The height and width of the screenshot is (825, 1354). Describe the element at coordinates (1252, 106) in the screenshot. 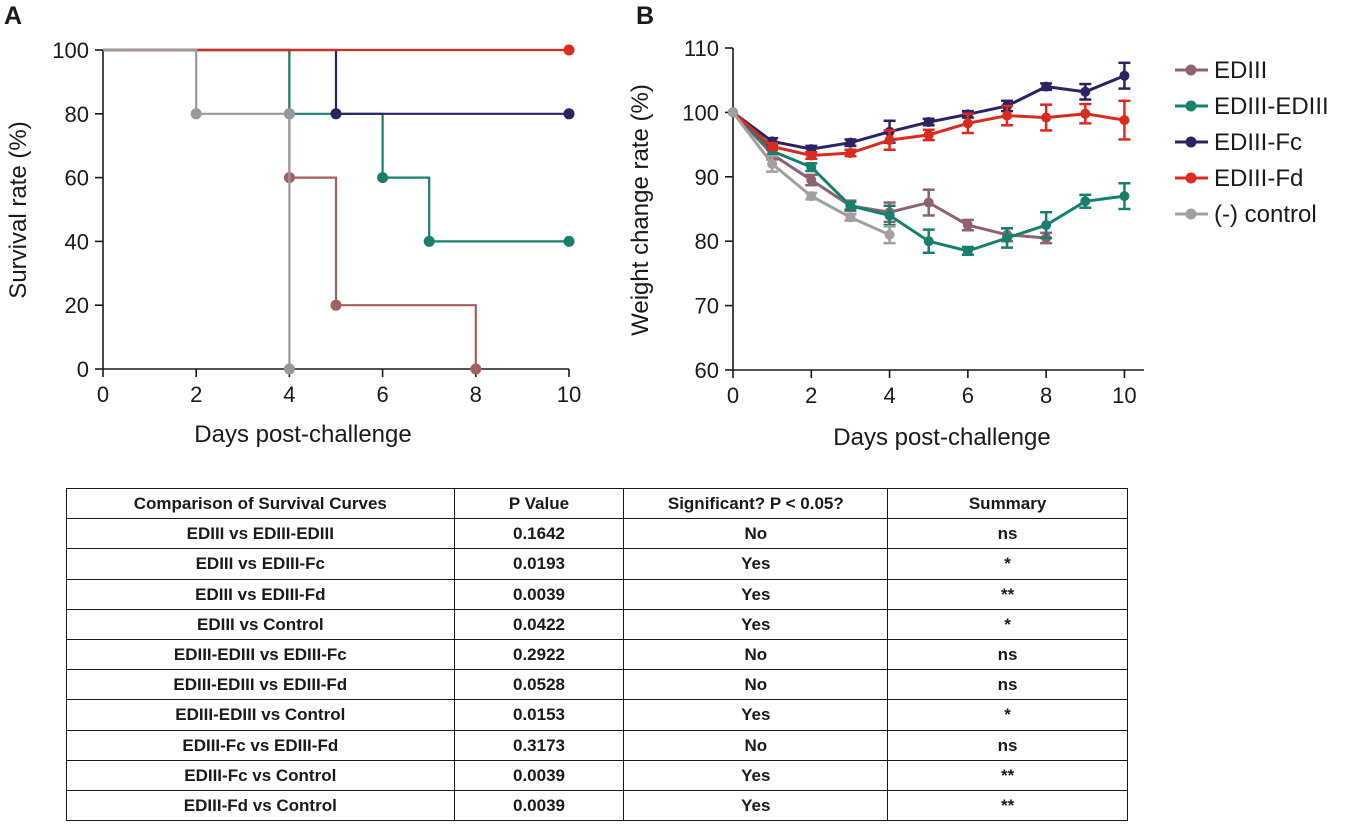

I see `legend-item-ediii-ediii: EDIII-EDIII` at that location.